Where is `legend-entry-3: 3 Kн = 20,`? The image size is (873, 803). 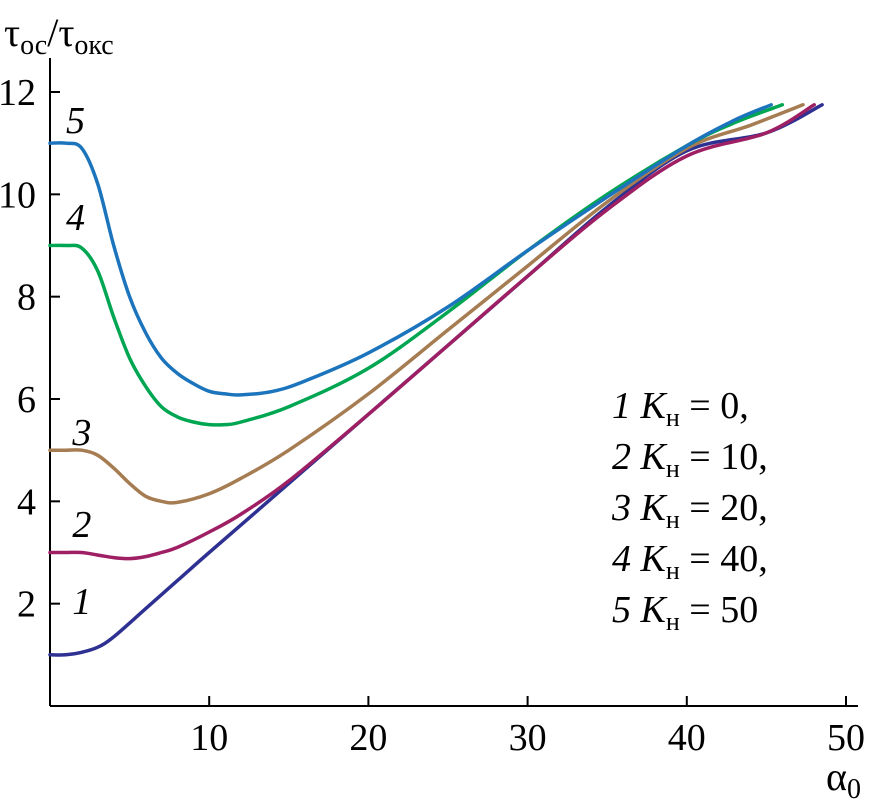
legend-entry-3: 3 Kн = 20, is located at coordinates (689, 510).